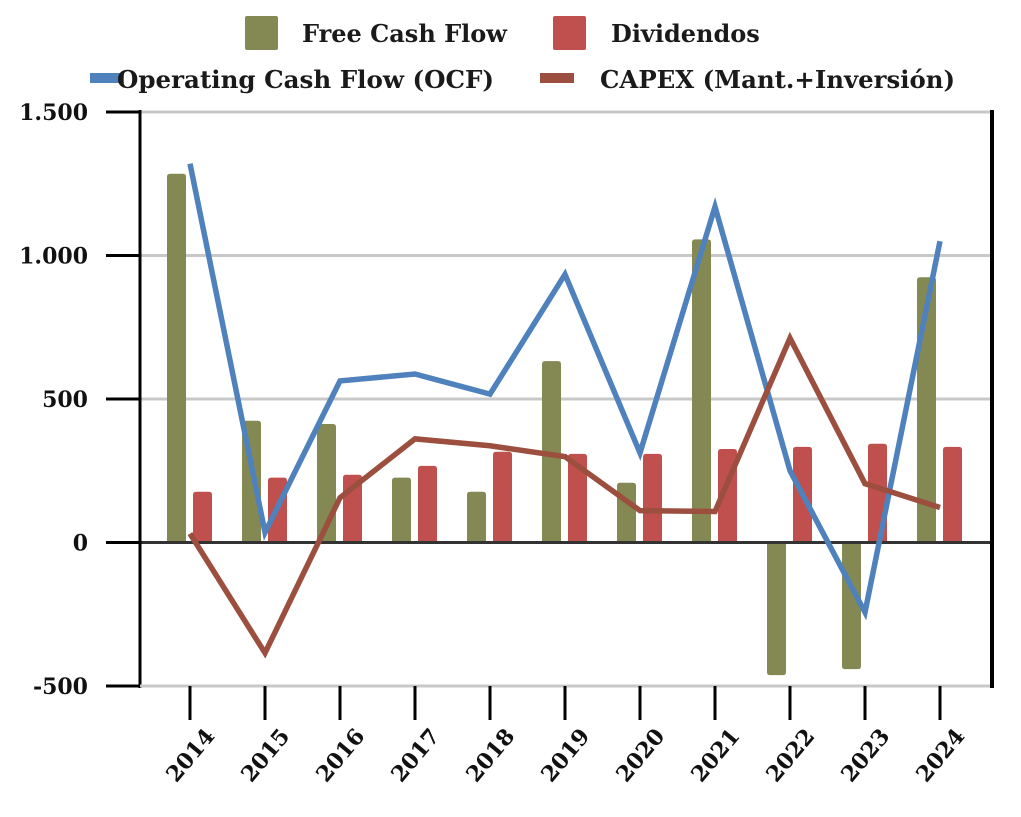 This screenshot has width=1021, height=817. Describe the element at coordinates (190, 756) in the screenshot. I see `x-tick-label: 2014` at that location.